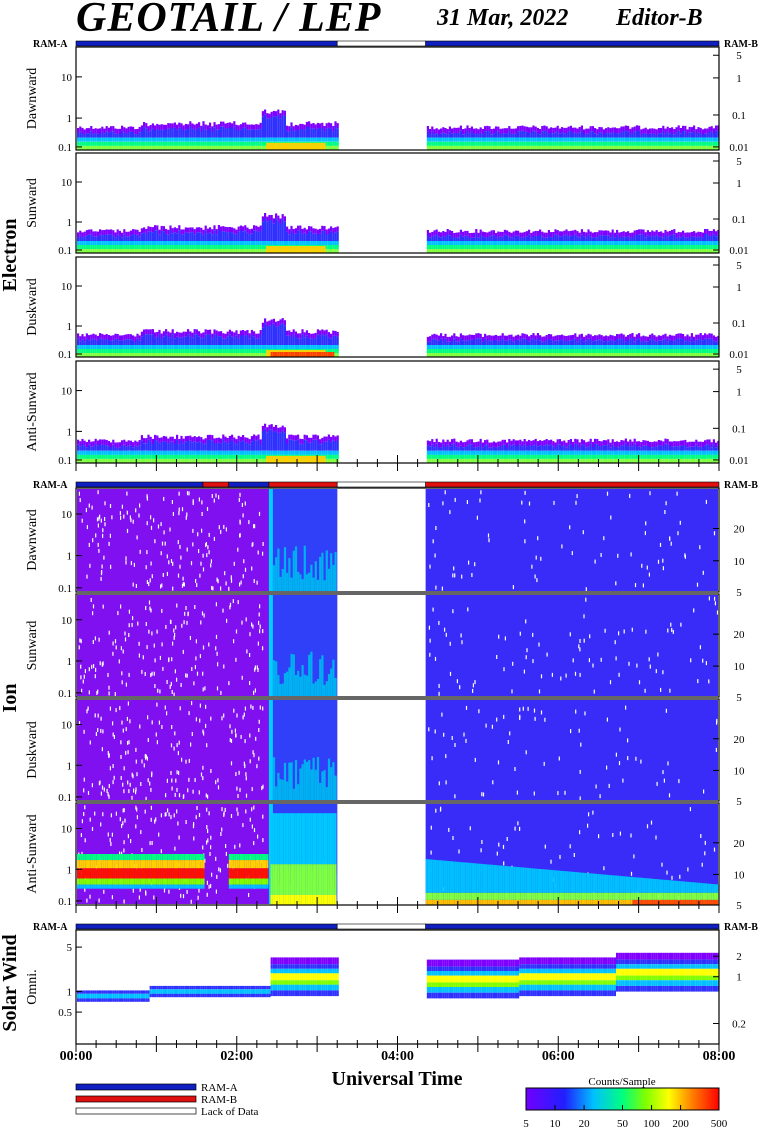 Image resolution: width=762 pixels, height=1128 pixels. What do you see at coordinates (623, 1123) in the screenshot?
I see `colorbar-tick-label: 50` at bounding box center [623, 1123].